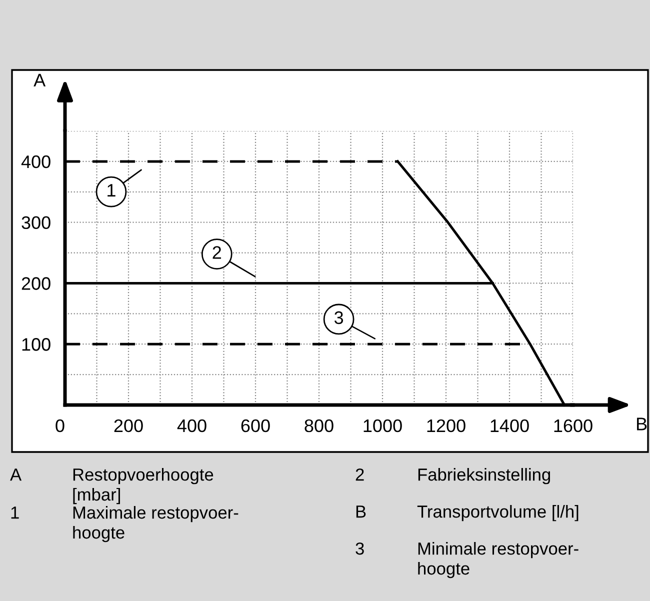 This screenshot has height=601, width=650. What do you see at coordinates (36, 223) in the screenshot?
I see `y-tick-label: 300` at bounding box center [36, 223].